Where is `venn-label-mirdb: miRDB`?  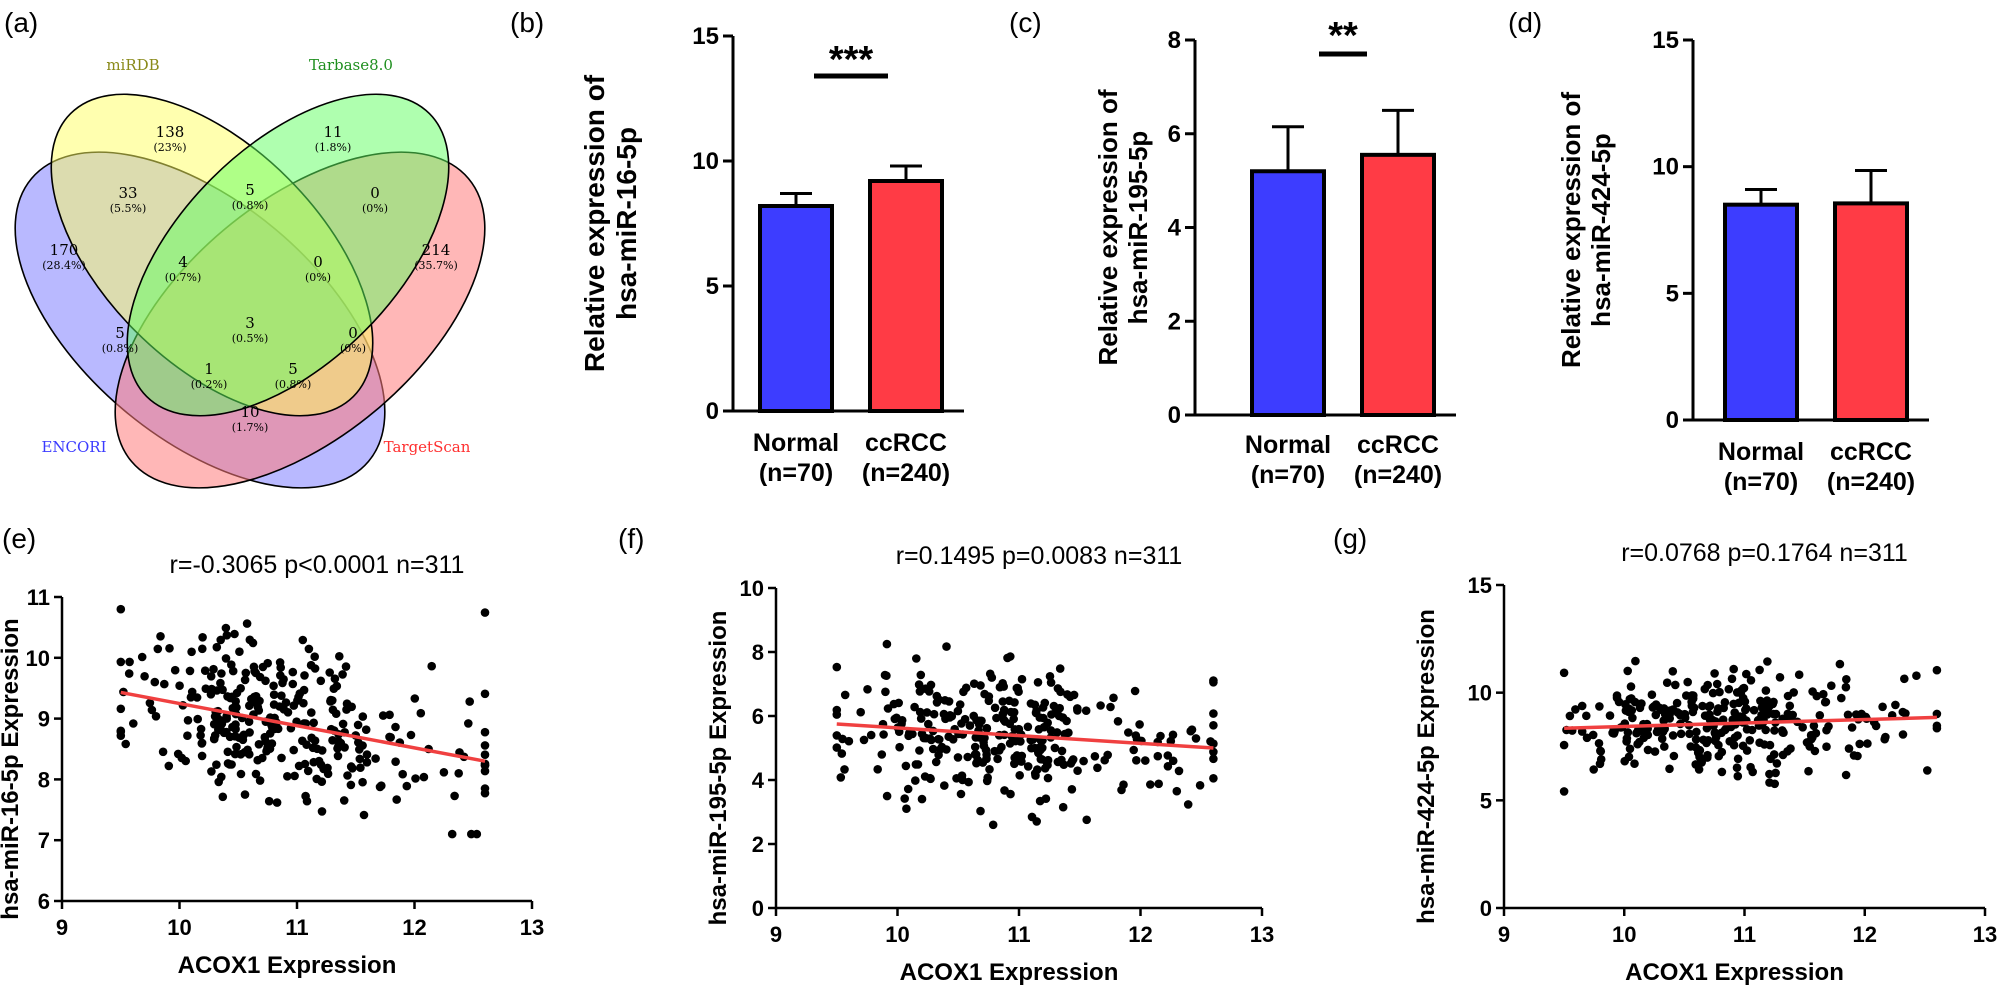 venn-label-mirdb: miRDB is located at coordinates (132, 65).